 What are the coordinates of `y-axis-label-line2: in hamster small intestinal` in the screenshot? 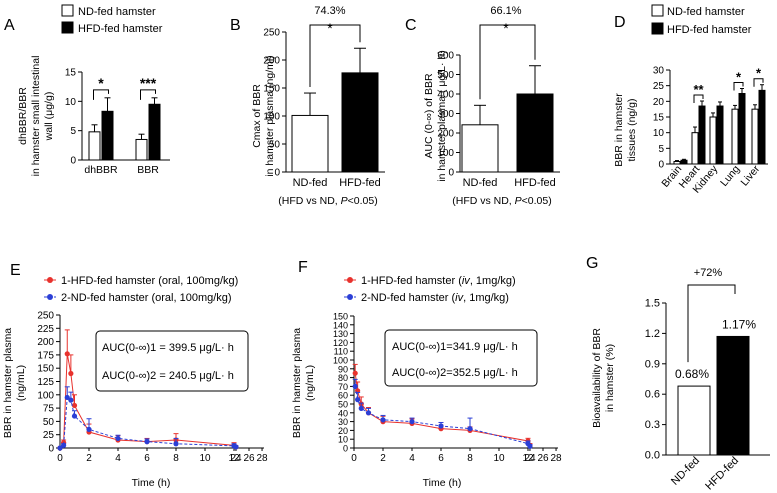 It's located at (36, 116).